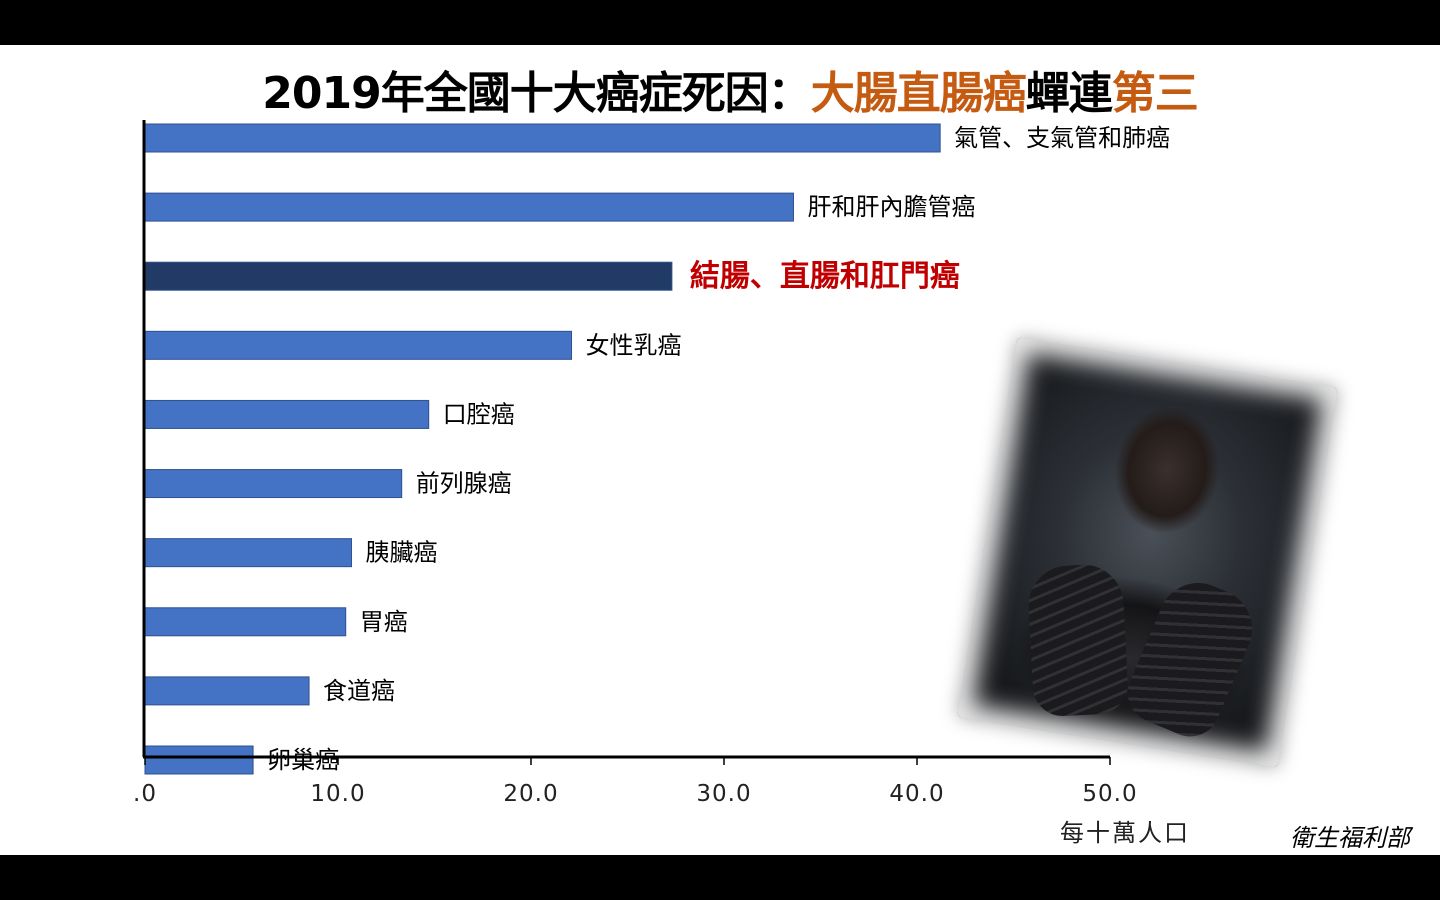 This screenshot has height=900, width=1440. What do you see at coordinates (916, 794) in the screenshot?
I see `x-tick-label-4: 40.0` at bounding box center [916, 794].